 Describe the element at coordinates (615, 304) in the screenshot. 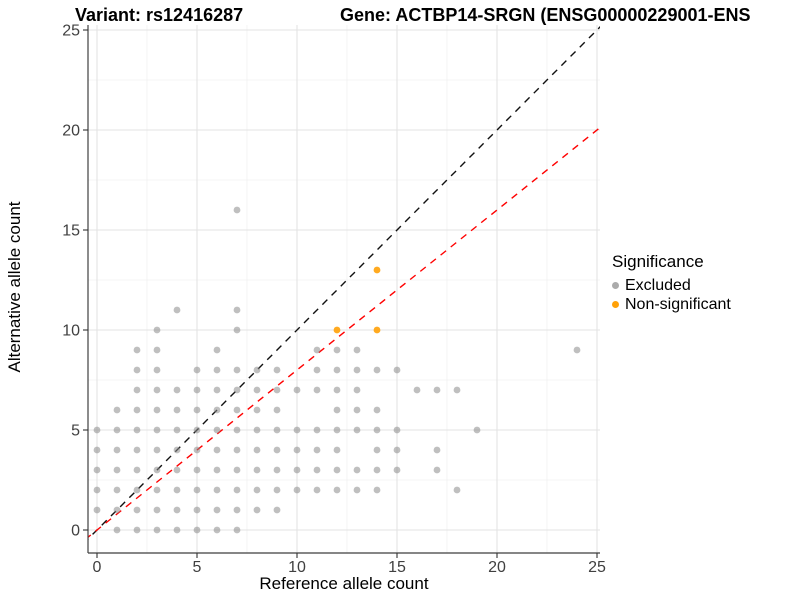

I see `legend-dot-icon` at that location.